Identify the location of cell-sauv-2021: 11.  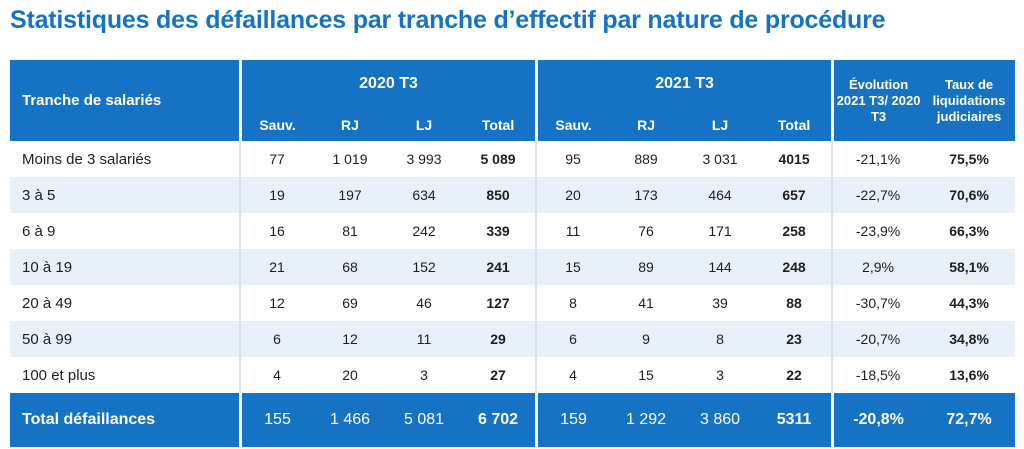
(572, 231).